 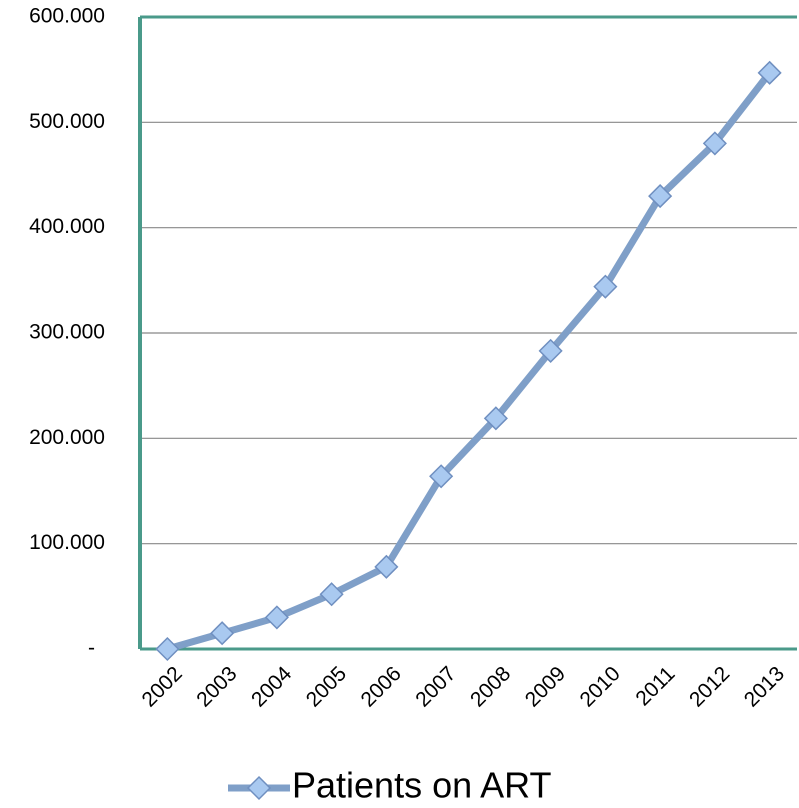 What do you see at coordinates (259, 788) in the screenshot?
I see `legend-marker` at bounding box center [259, 788].